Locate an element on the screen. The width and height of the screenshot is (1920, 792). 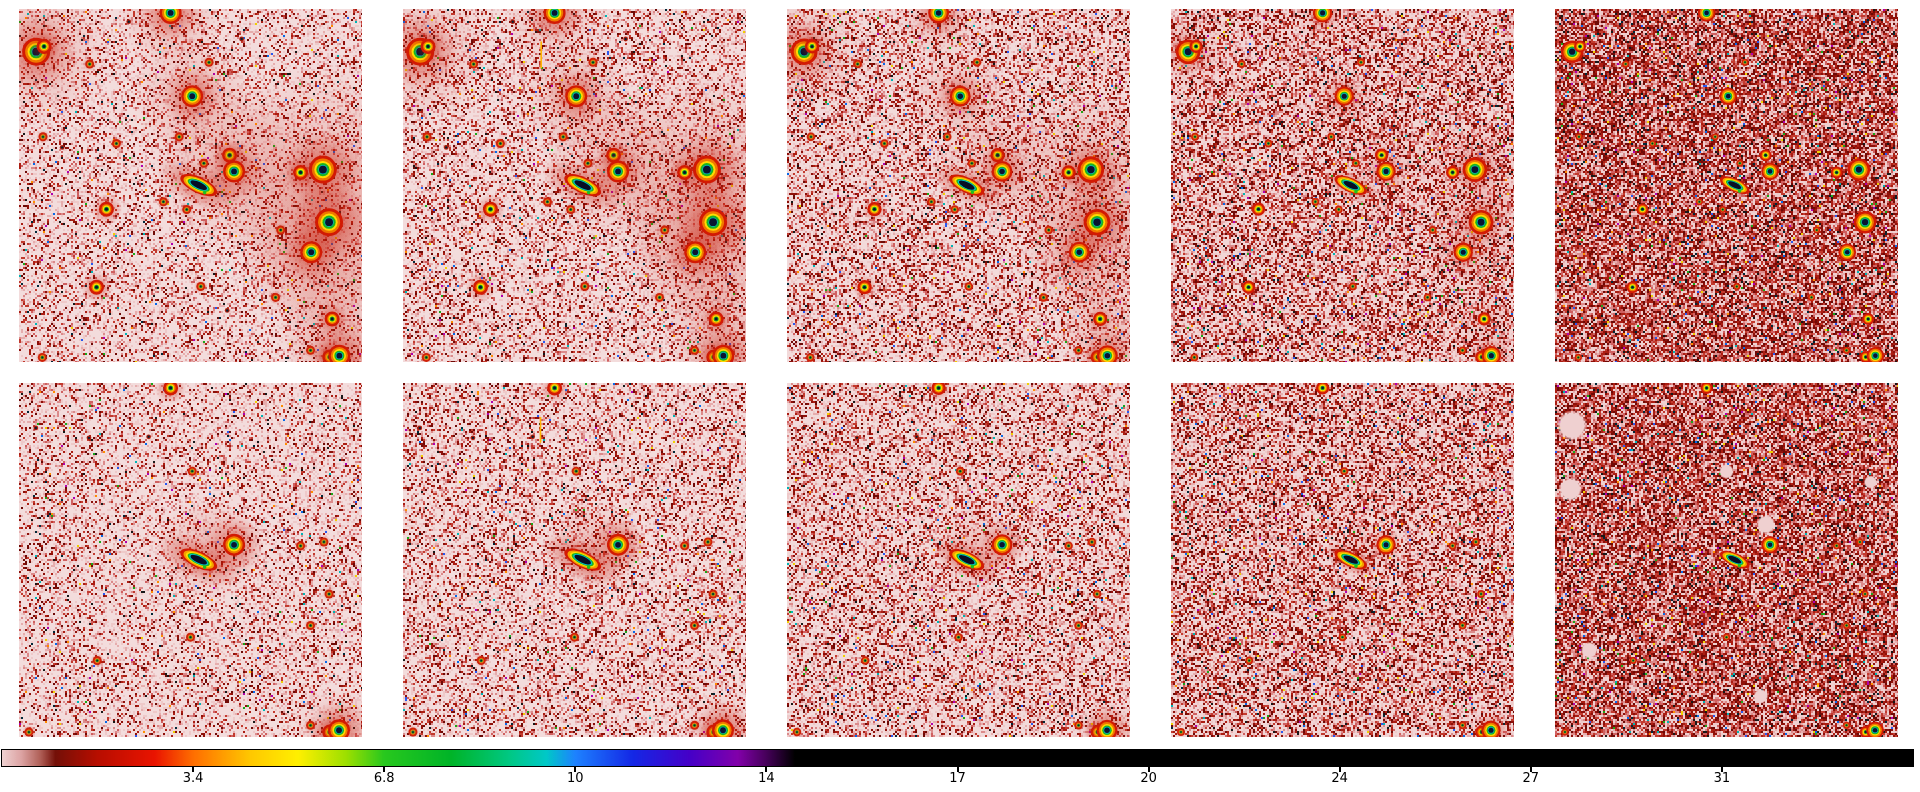
colorbar-tick-label-3: 14 is located at coordinates (766, 778).